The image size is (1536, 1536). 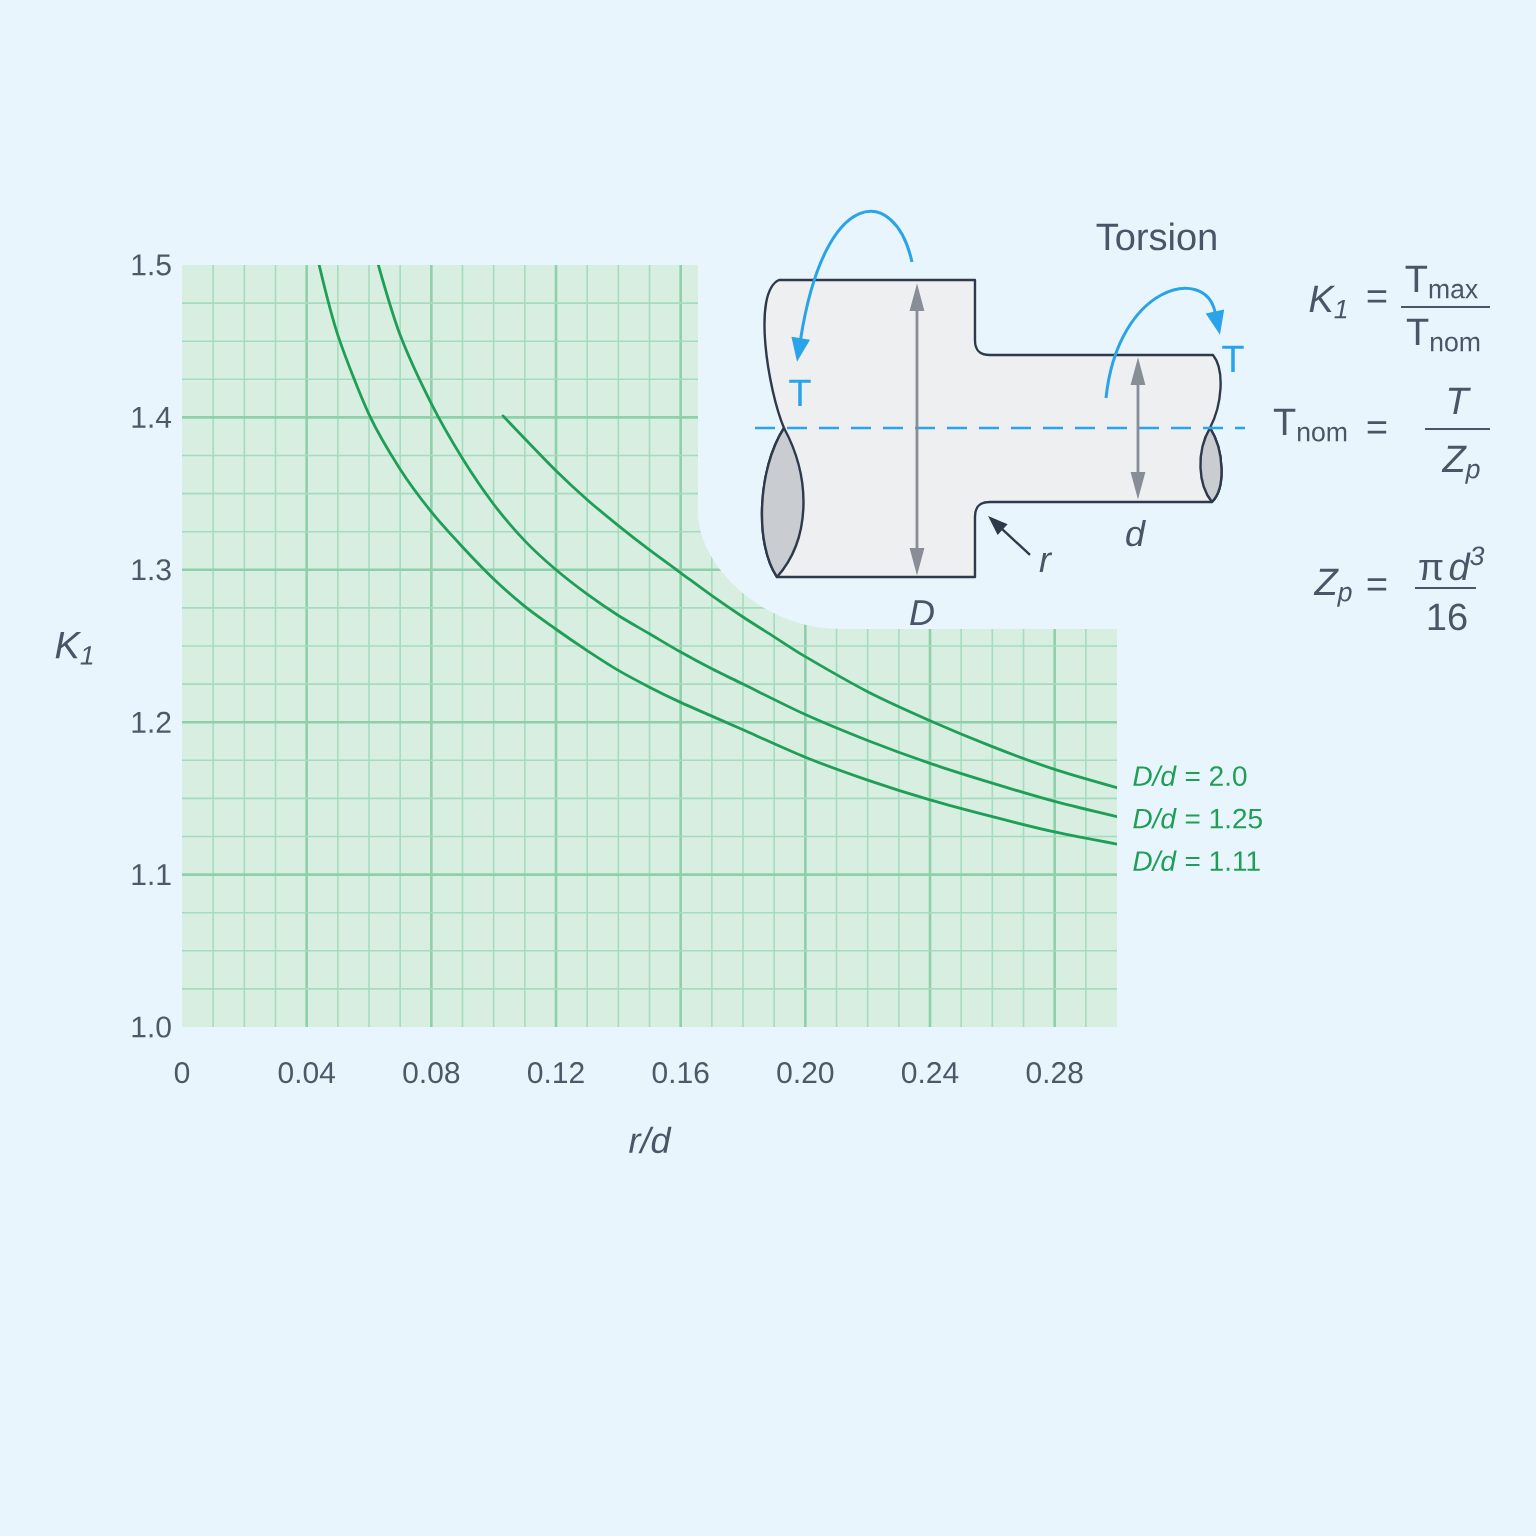 I want to click on annotation: r, so click(x=1046, y=562).